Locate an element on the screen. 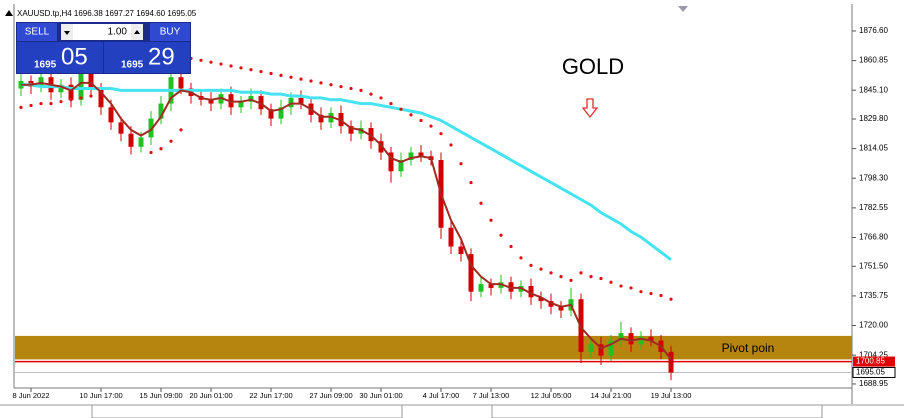  y-tick-label: 1688.95 is located at coordinates (873, 383).